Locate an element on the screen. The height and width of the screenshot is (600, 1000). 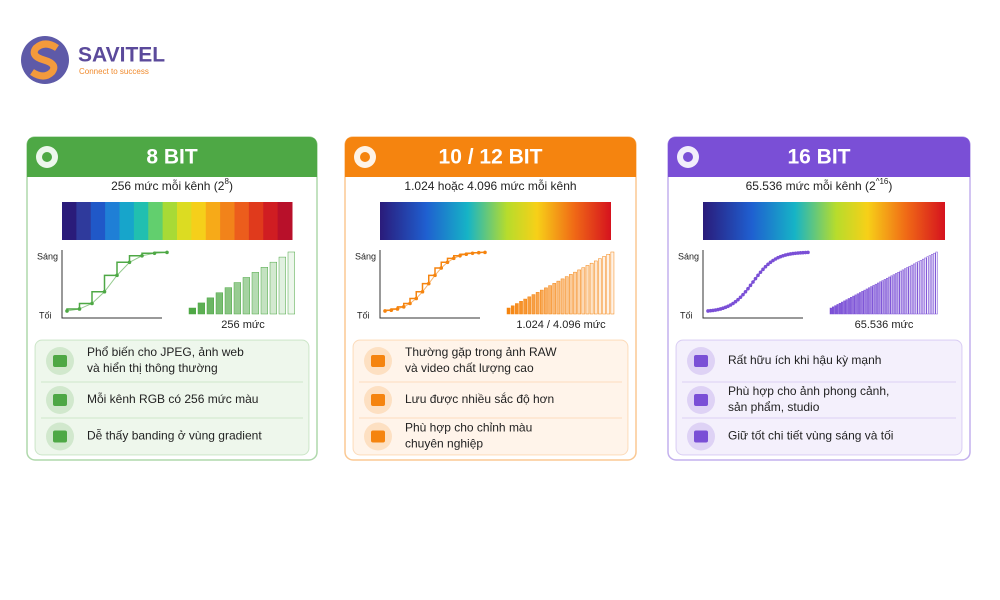
card-title: 10 / 12 BIT is located at coordinates (491, 157).